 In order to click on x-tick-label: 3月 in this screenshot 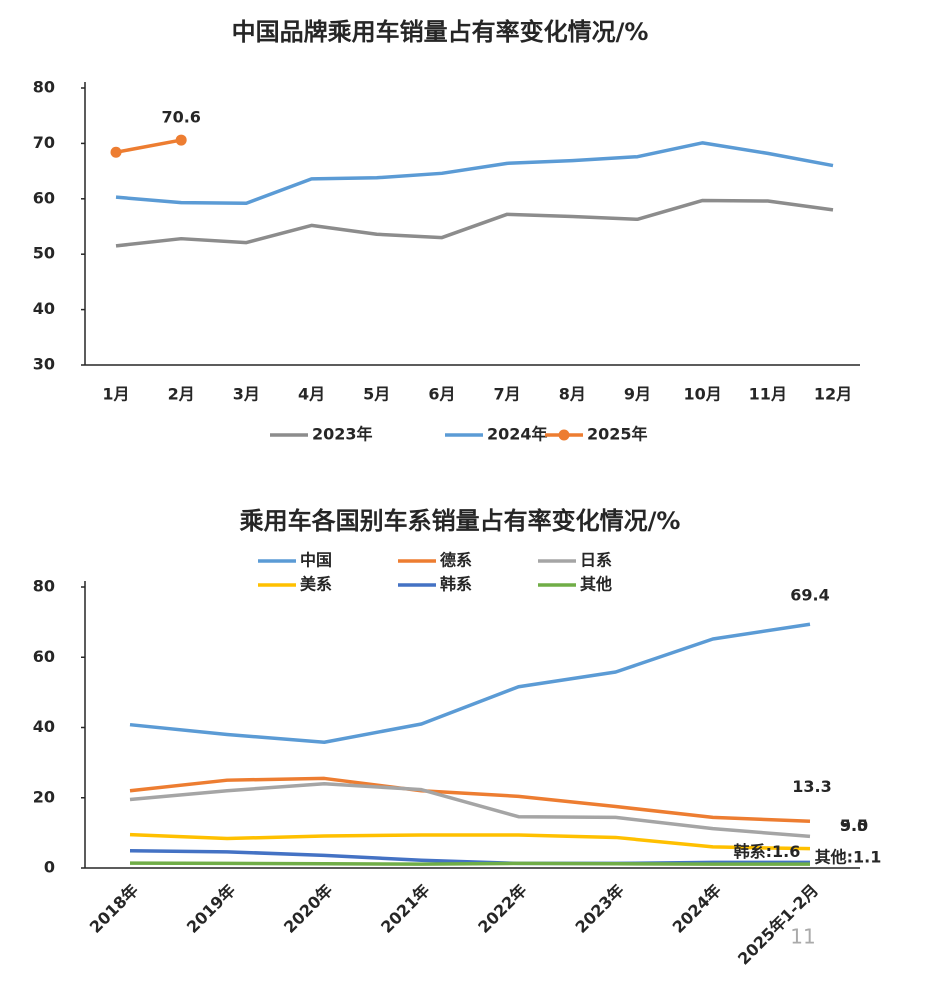, I will do `click(246, 394)`.